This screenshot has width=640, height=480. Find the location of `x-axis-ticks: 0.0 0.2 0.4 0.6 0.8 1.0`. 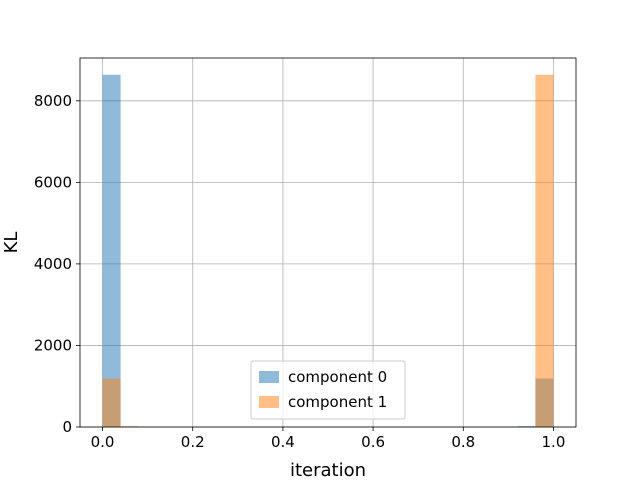

x-axis-ticks: 0.0 0.2 0.4 0.6 0.8 1.0 is located at coordinates (328, 439).